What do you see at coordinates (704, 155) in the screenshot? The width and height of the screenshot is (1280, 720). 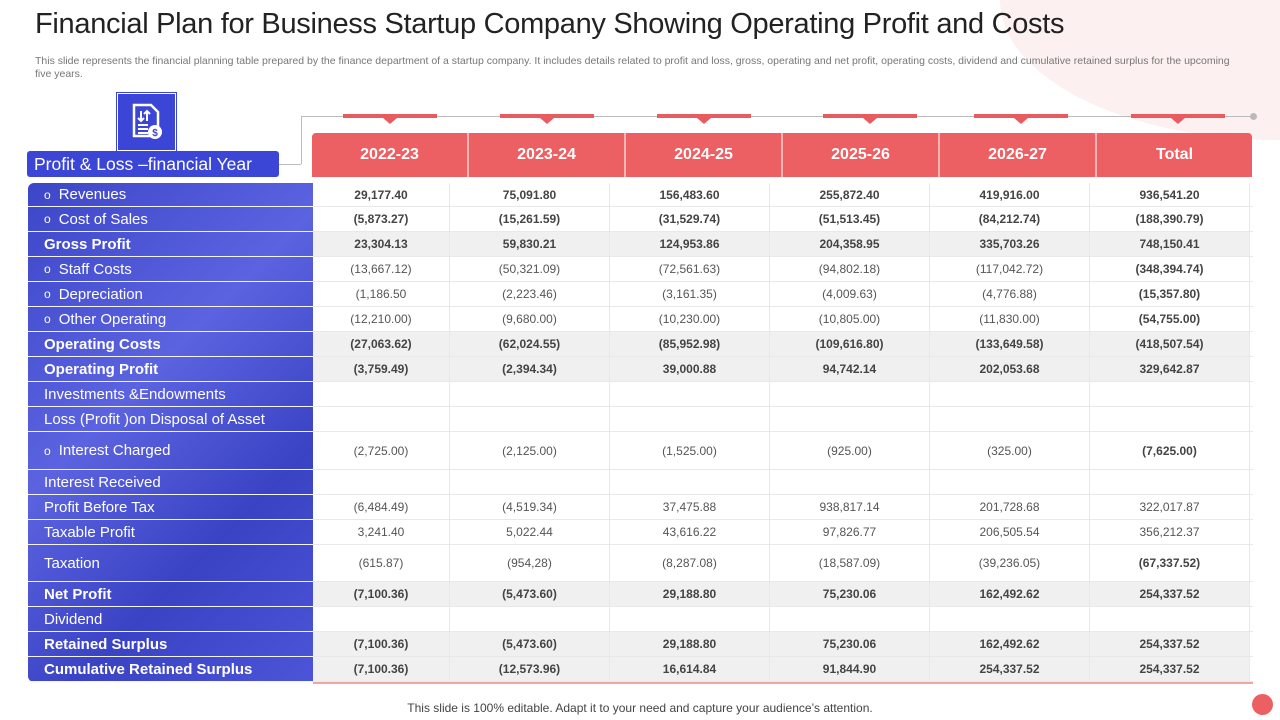 I see `column-header: 2024-25` at bounding box center [704, 155].